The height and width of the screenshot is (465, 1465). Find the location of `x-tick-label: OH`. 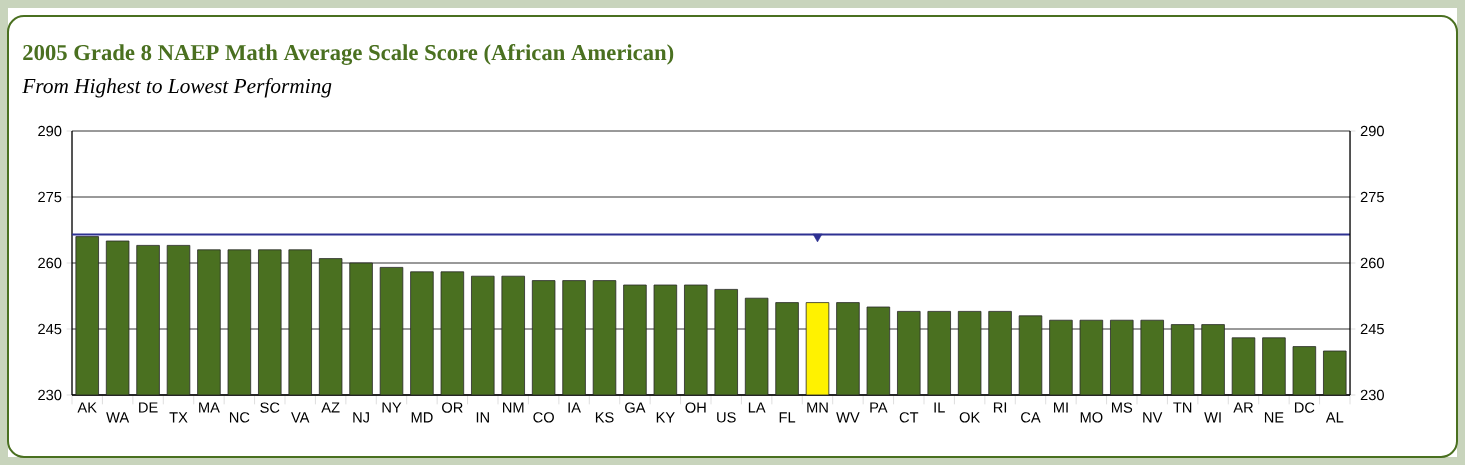

x-tick-label: OH is located at coordinates (695, 407).